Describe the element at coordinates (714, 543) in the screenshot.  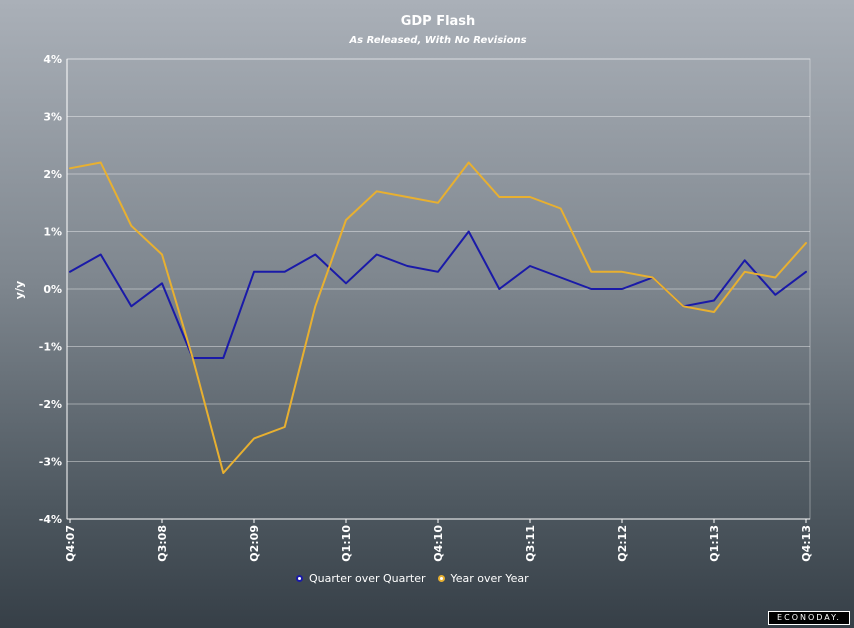
I see `x-tick-label: Q1:13` at that location.